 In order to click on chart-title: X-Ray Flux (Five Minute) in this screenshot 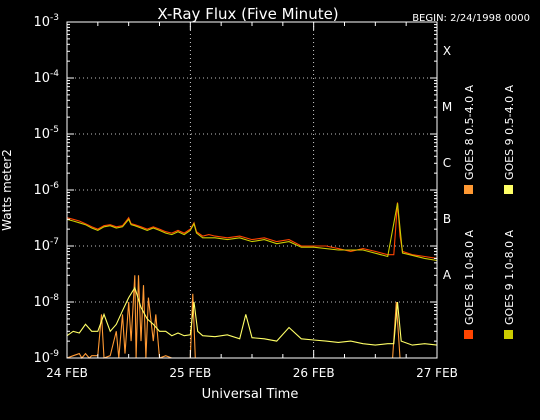, I will do `click(247, 14)`.